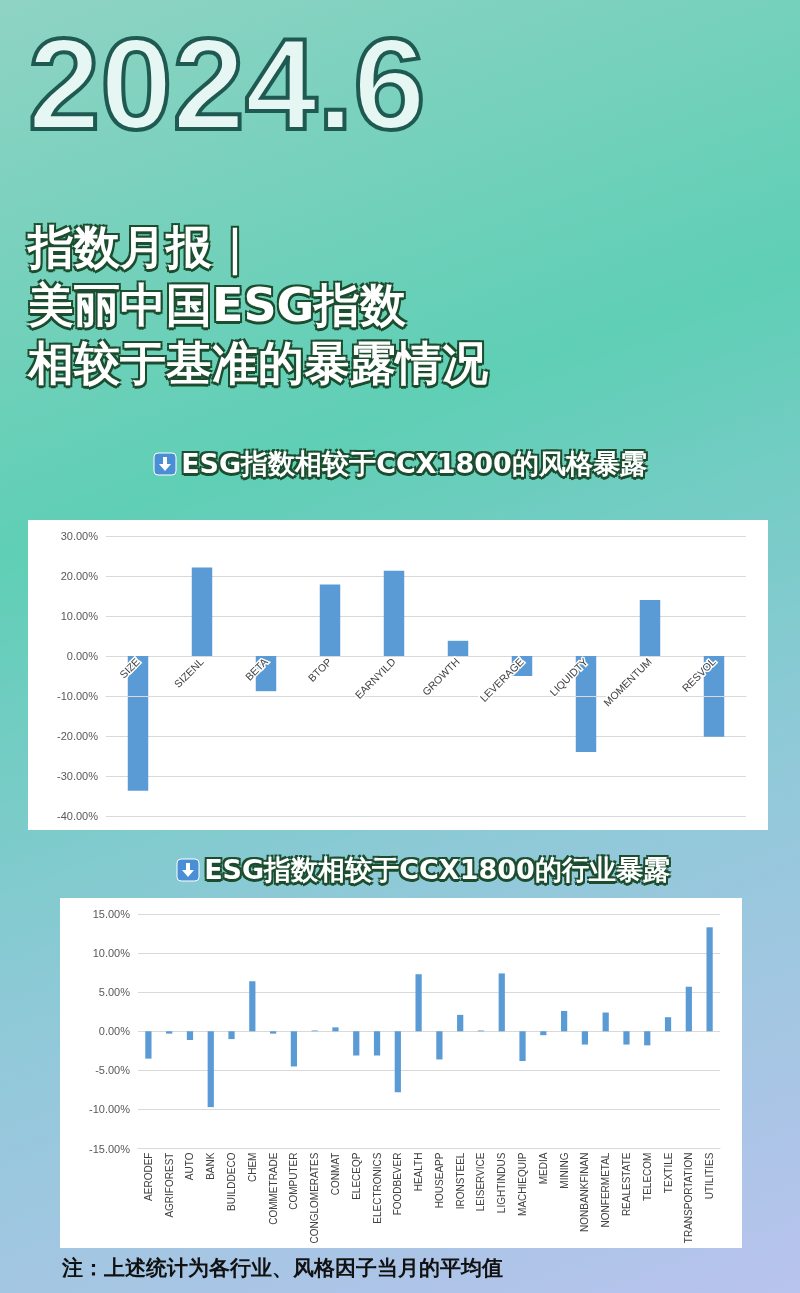 This screenshot has width=800, height=1293. I want to click on x-tick-label: AGRIFOREST, so click(169, 1185).